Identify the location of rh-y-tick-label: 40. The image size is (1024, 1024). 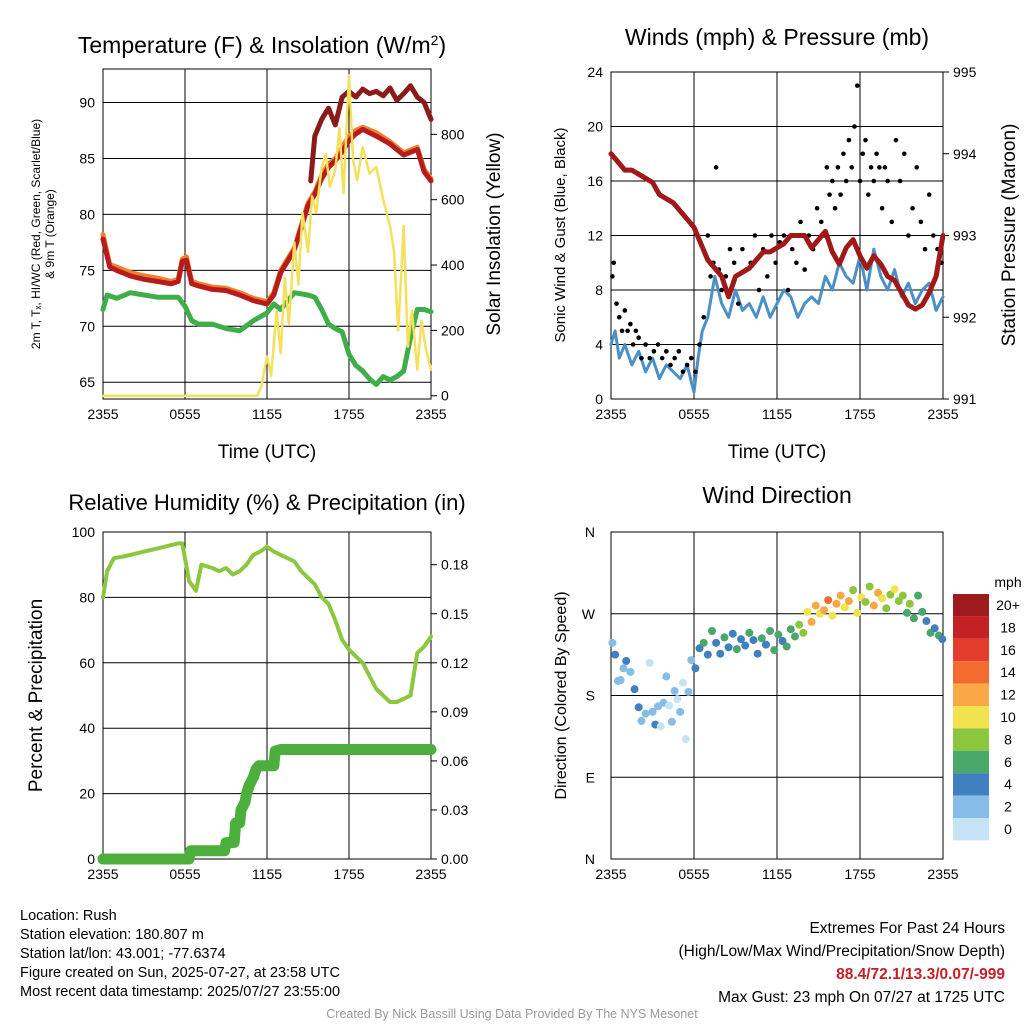
(87, 728).